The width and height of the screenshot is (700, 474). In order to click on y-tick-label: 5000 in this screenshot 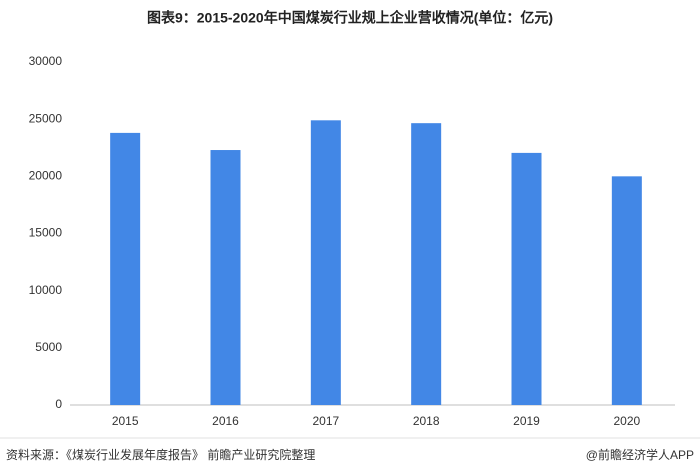, I will do `click(48, 347)`.